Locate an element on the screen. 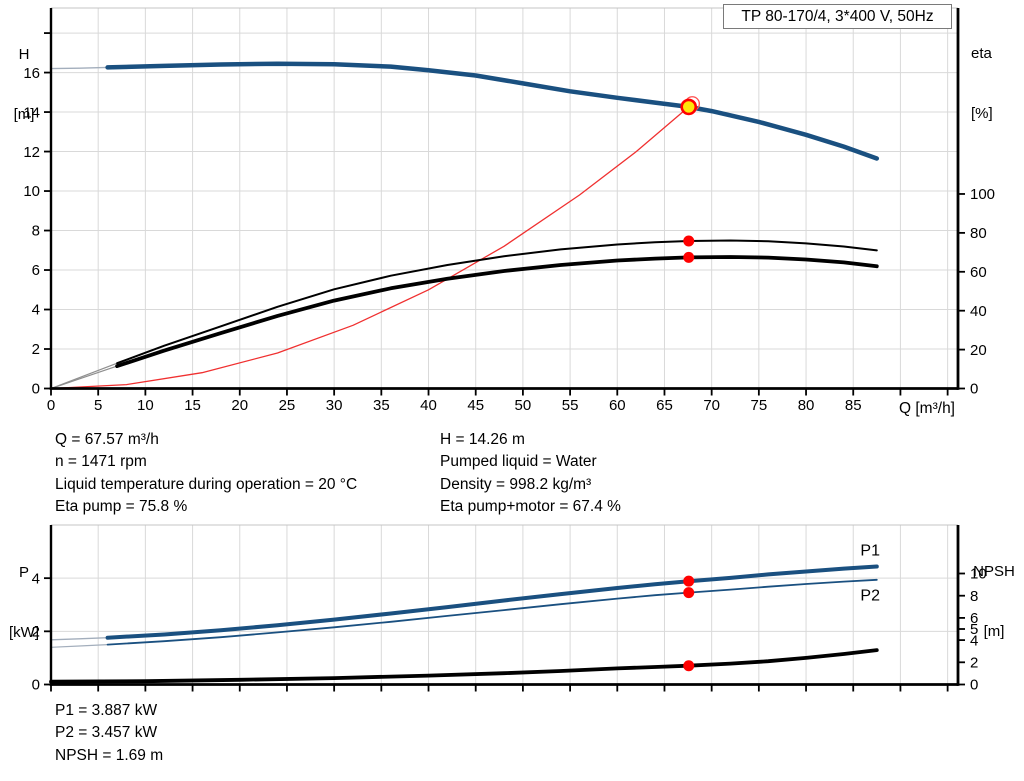 This screenshot has width=1024, height=781. info-density: Density = 998.2 kg/m³ is located at coordinates (516, 484).